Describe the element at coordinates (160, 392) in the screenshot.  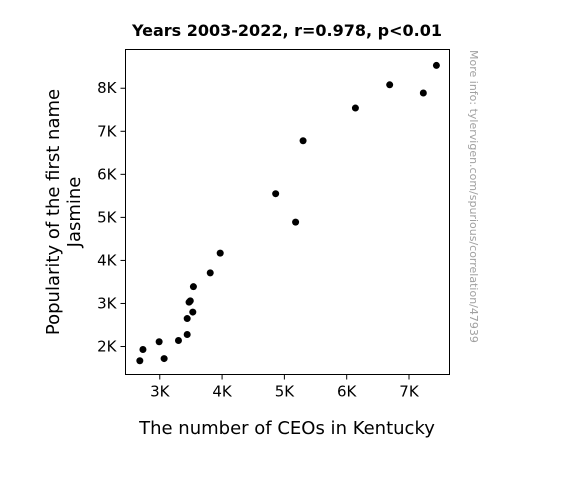
I see `x-tick-label: 3K` at that location.